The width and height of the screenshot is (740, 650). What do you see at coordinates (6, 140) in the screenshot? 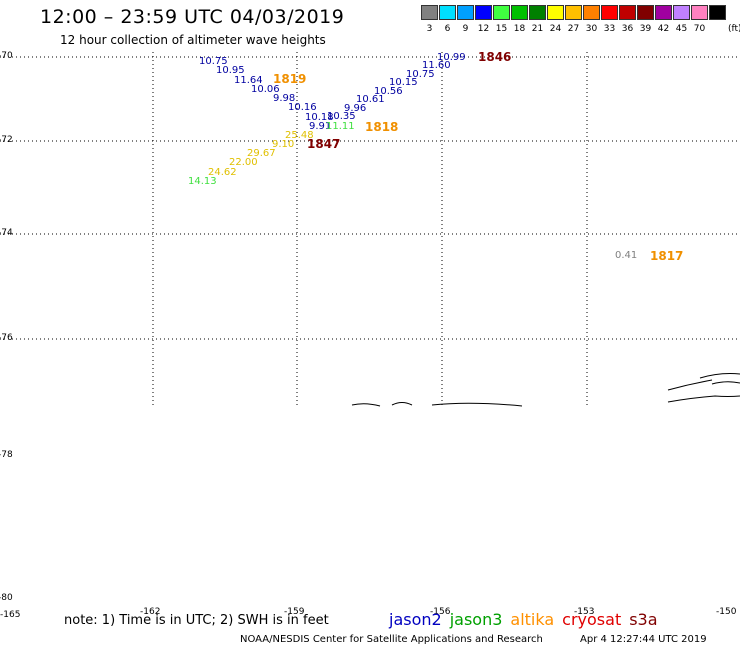
I see `latitude-label: -72` at bounding box center [6, 140].